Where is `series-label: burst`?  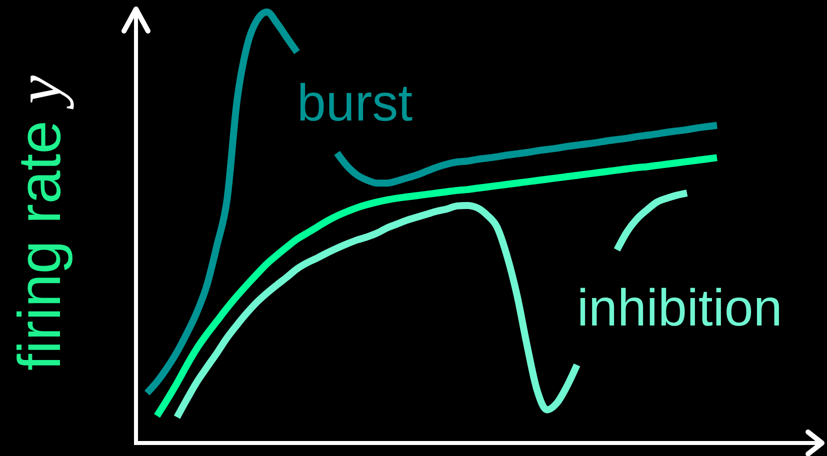
series-label: burst is located at coordinates (355, 103).